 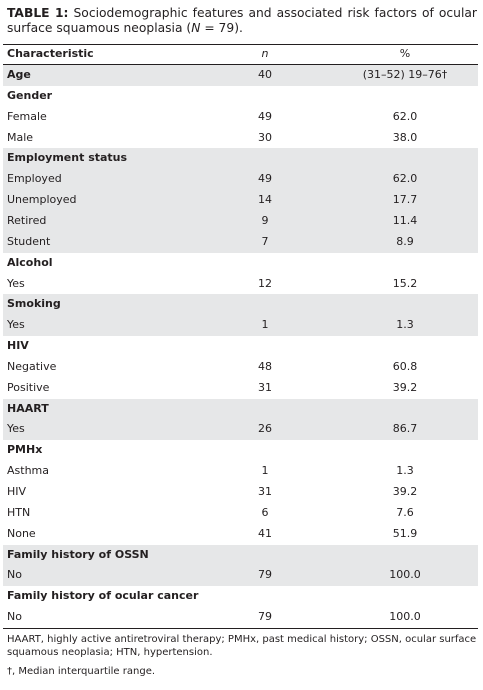 What do you see at coordinates (28, 471) in the screenshot?
I see `row-label: Asthma` at bounding box center [28, 471].